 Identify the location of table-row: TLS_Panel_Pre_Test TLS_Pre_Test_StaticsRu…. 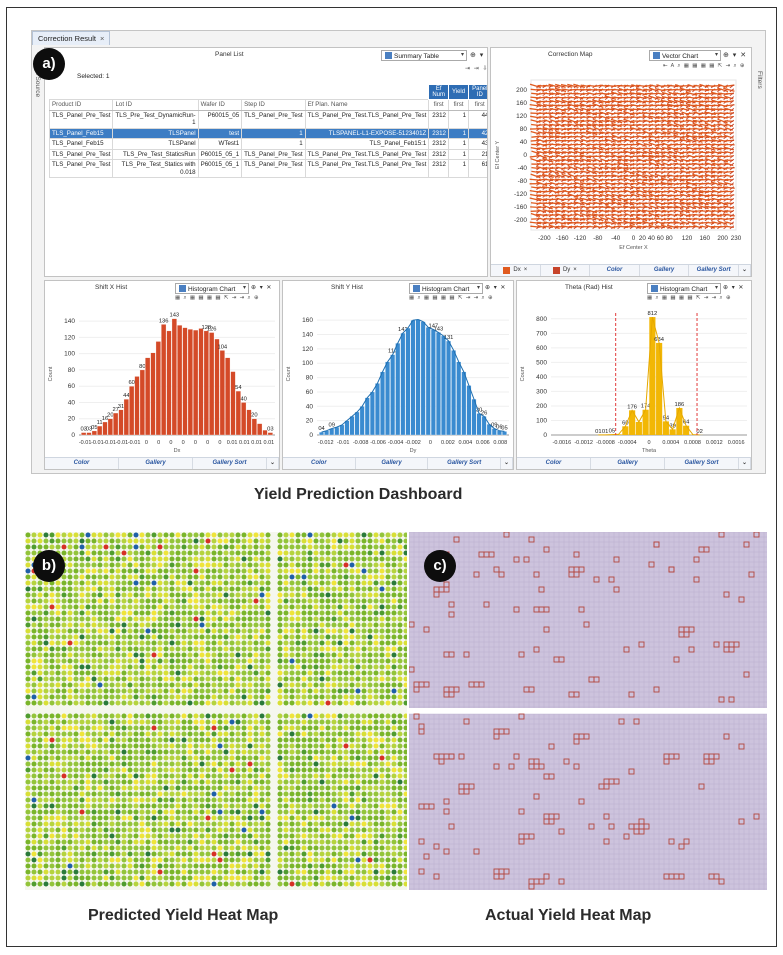
(267, 154).